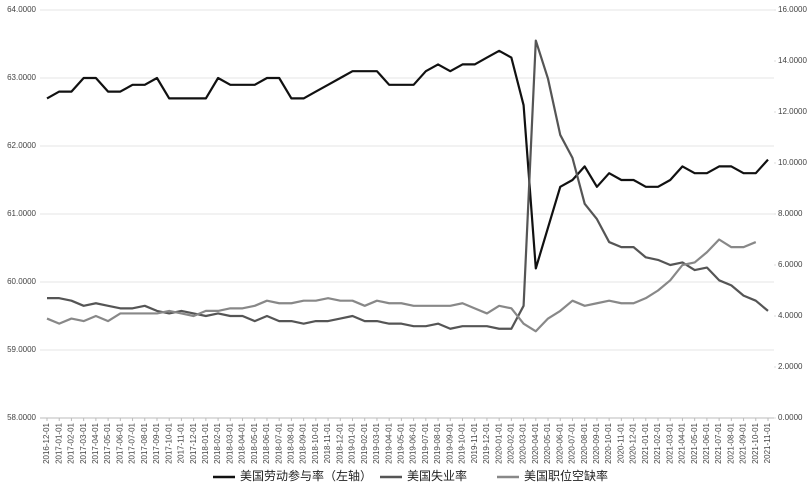  What do you see at coordinates (242, 442) in the screenshot?
I see `x-tick-label: 2018-04-01` at bounding box center [242, 442].